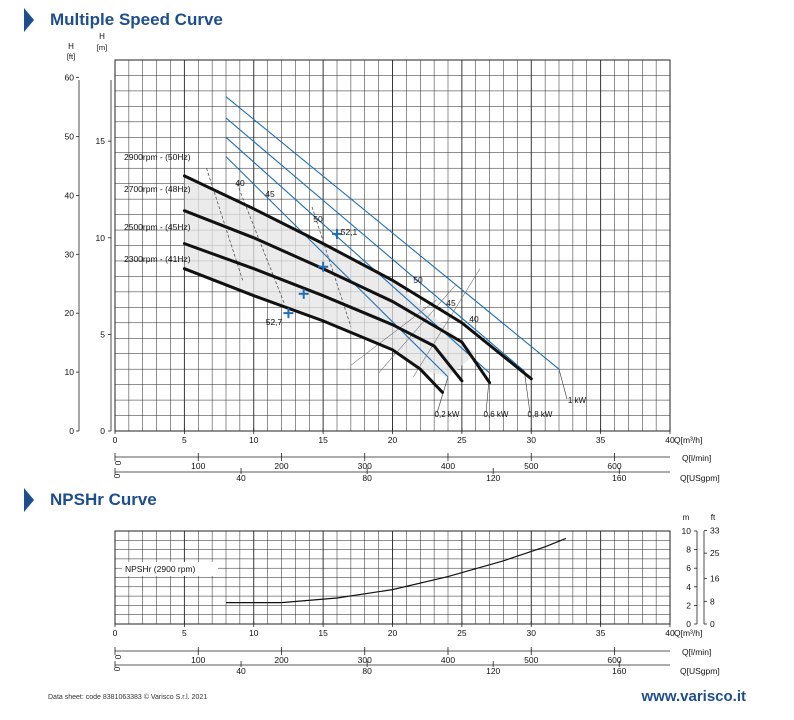 The height and width of the screenshot is (720, 794). Describe the element at coordinates (70, 372) in the screenshot. I see `ft-tick-label: 10` at that location.